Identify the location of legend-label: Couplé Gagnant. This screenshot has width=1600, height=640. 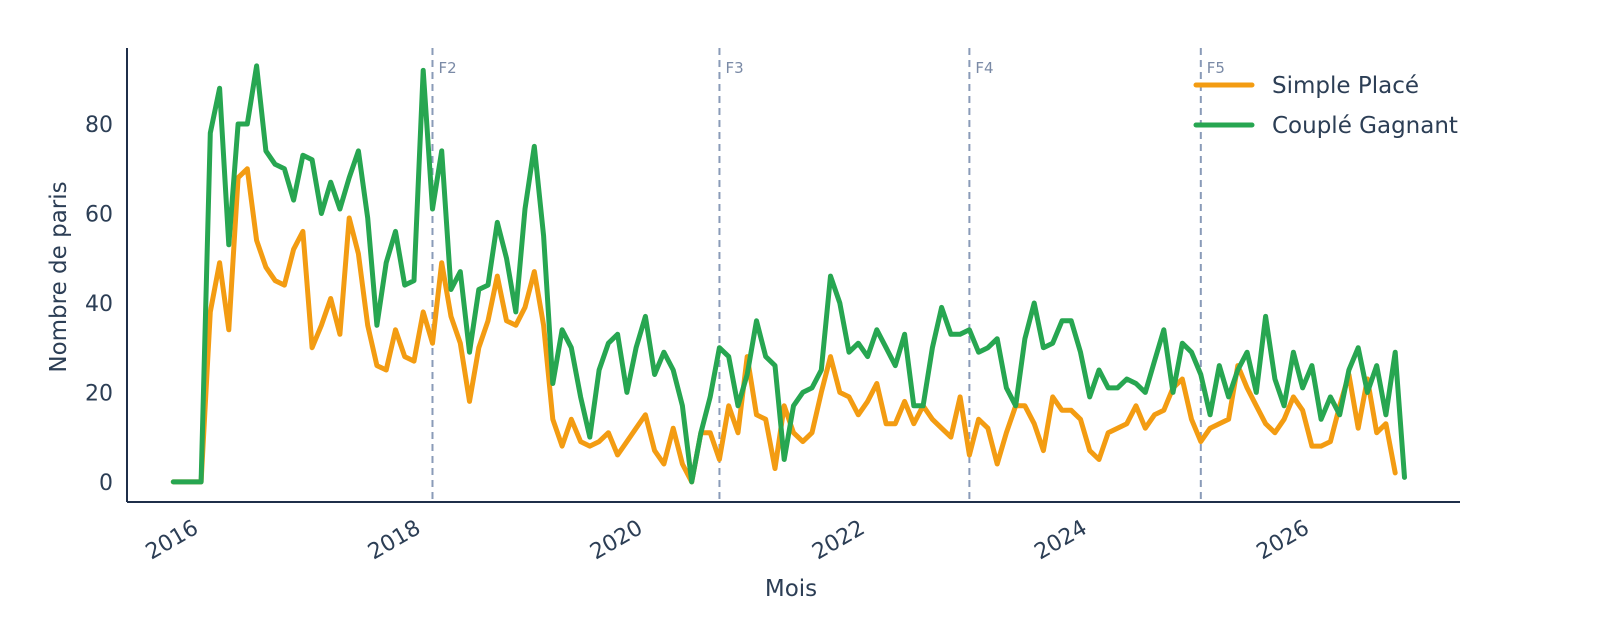
(1365, 126).